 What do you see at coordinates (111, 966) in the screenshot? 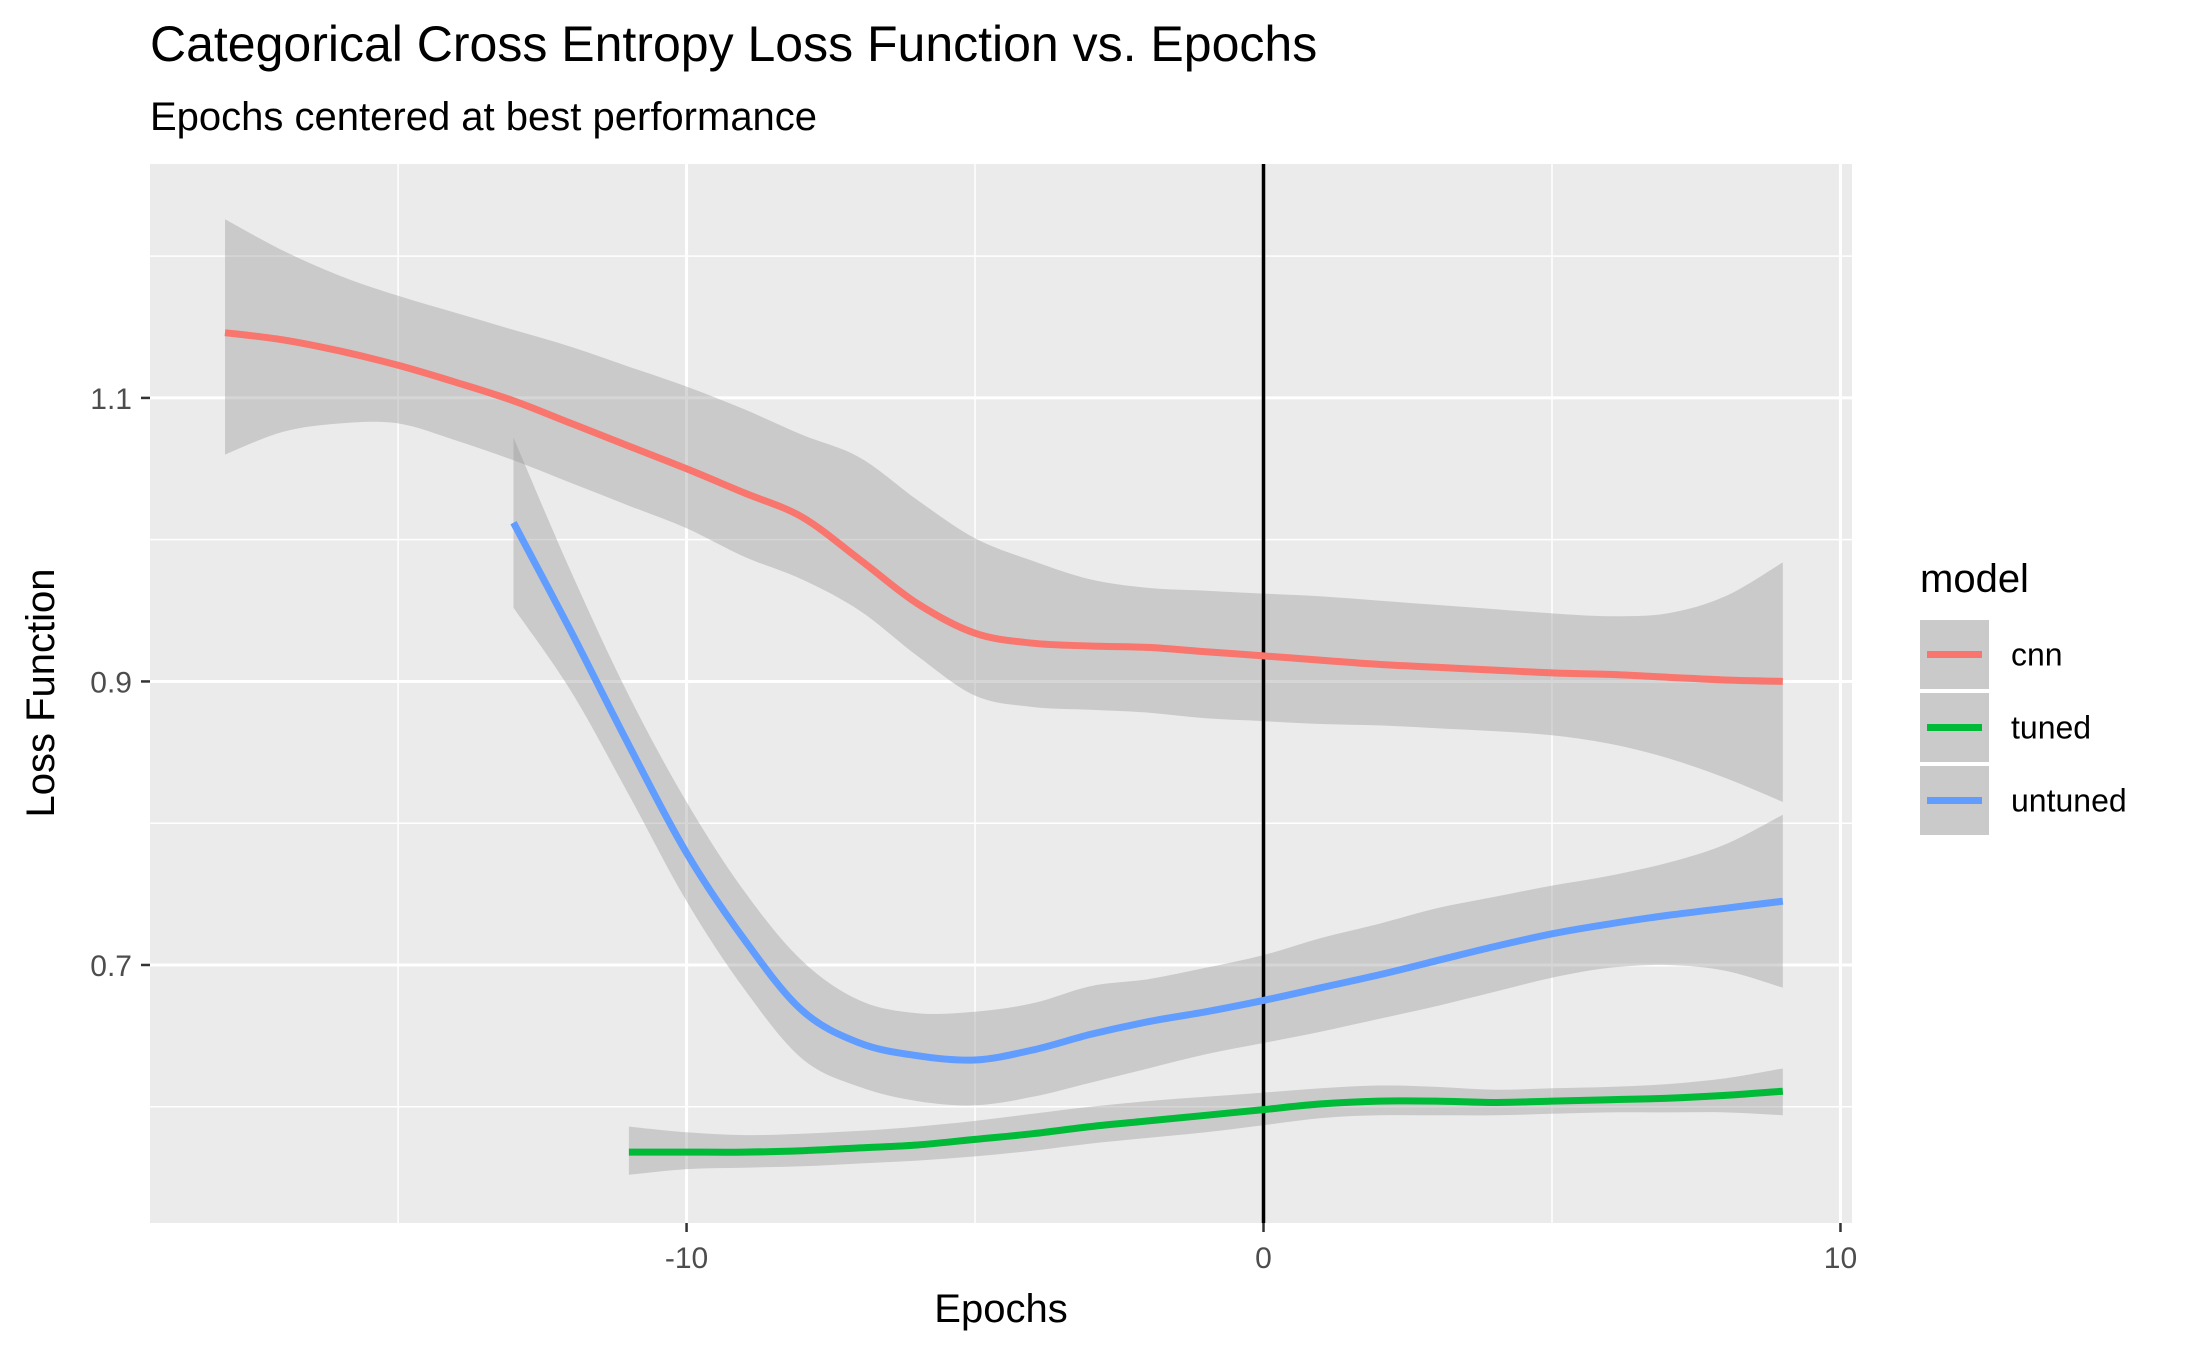
I see `y-tick-label: 0.7` at bounding box center [111, 966].